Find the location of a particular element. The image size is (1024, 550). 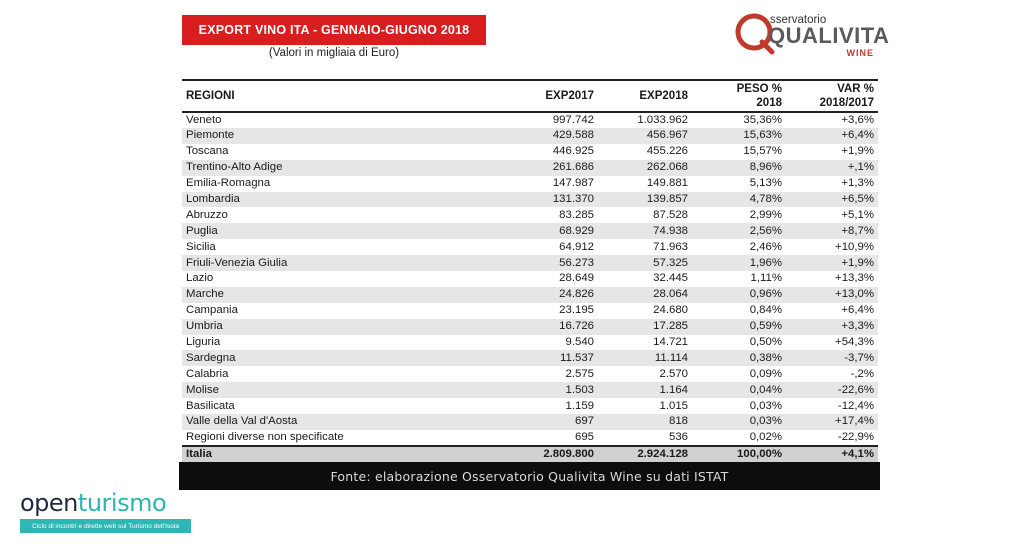

cell-var: +1,3% is located at coordinates (832, 183).